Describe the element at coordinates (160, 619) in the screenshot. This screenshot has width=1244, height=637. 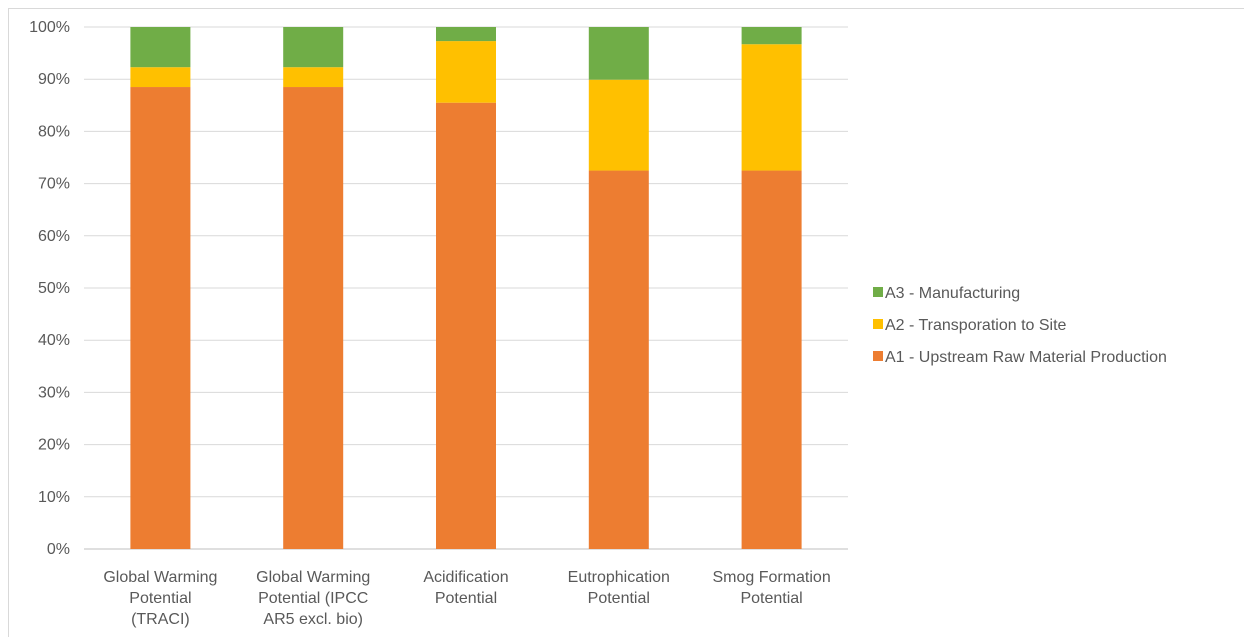
I see `x-tick-label: (TRACI)` at that location.